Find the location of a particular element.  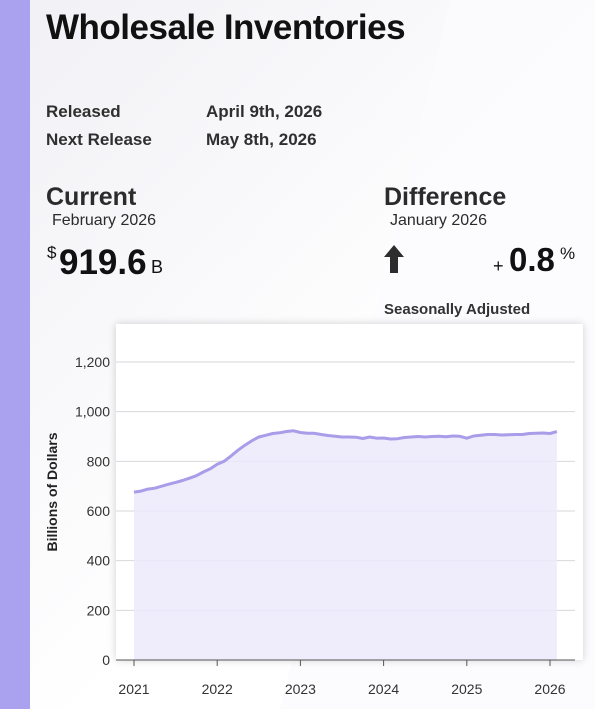

y-tick-label: 800 is located at coordinates (99, 461).